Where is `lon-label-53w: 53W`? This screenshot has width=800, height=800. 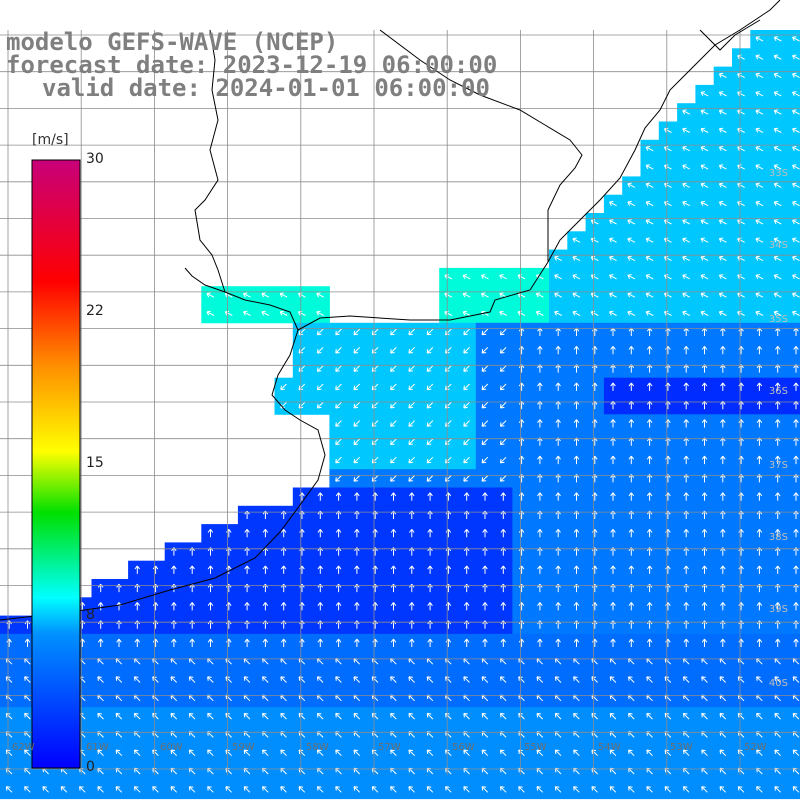
lon-label-53w: 53W is located at coordinates (681, 747).